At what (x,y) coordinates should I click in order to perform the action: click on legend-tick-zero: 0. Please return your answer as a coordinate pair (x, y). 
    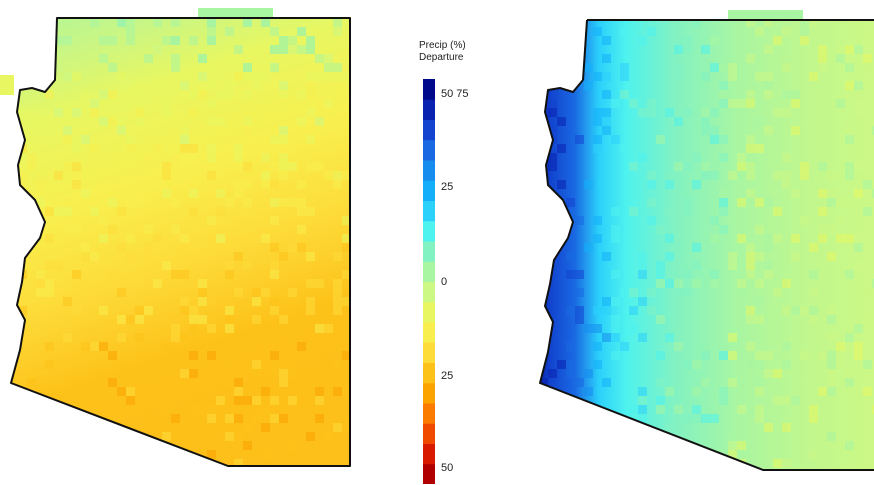
    Looking at the image, I should click on (444, 282).